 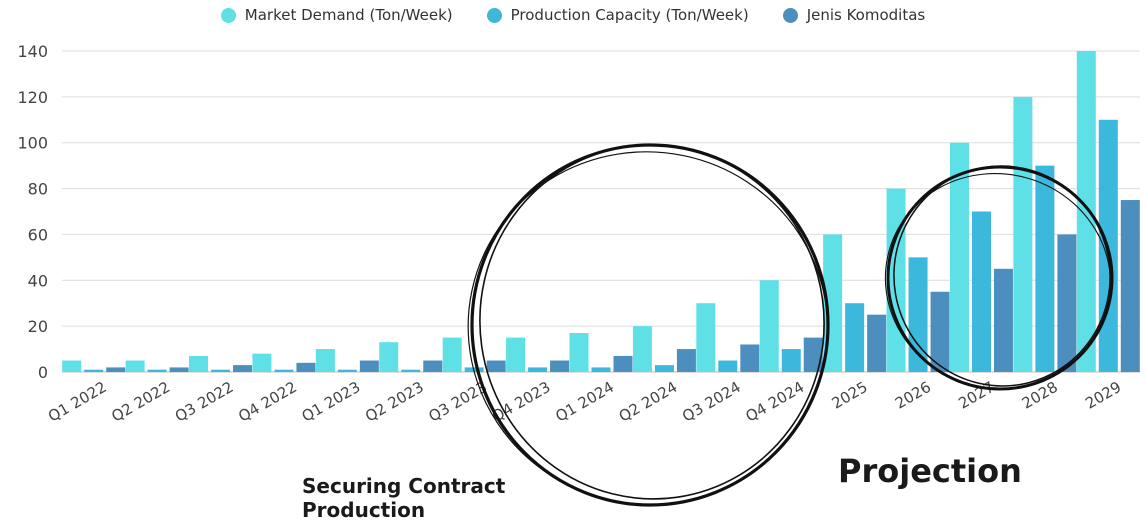 I want to click on legend-label-jenis-komoditas: Jenis Komoditas, so click(x=866, y=15).